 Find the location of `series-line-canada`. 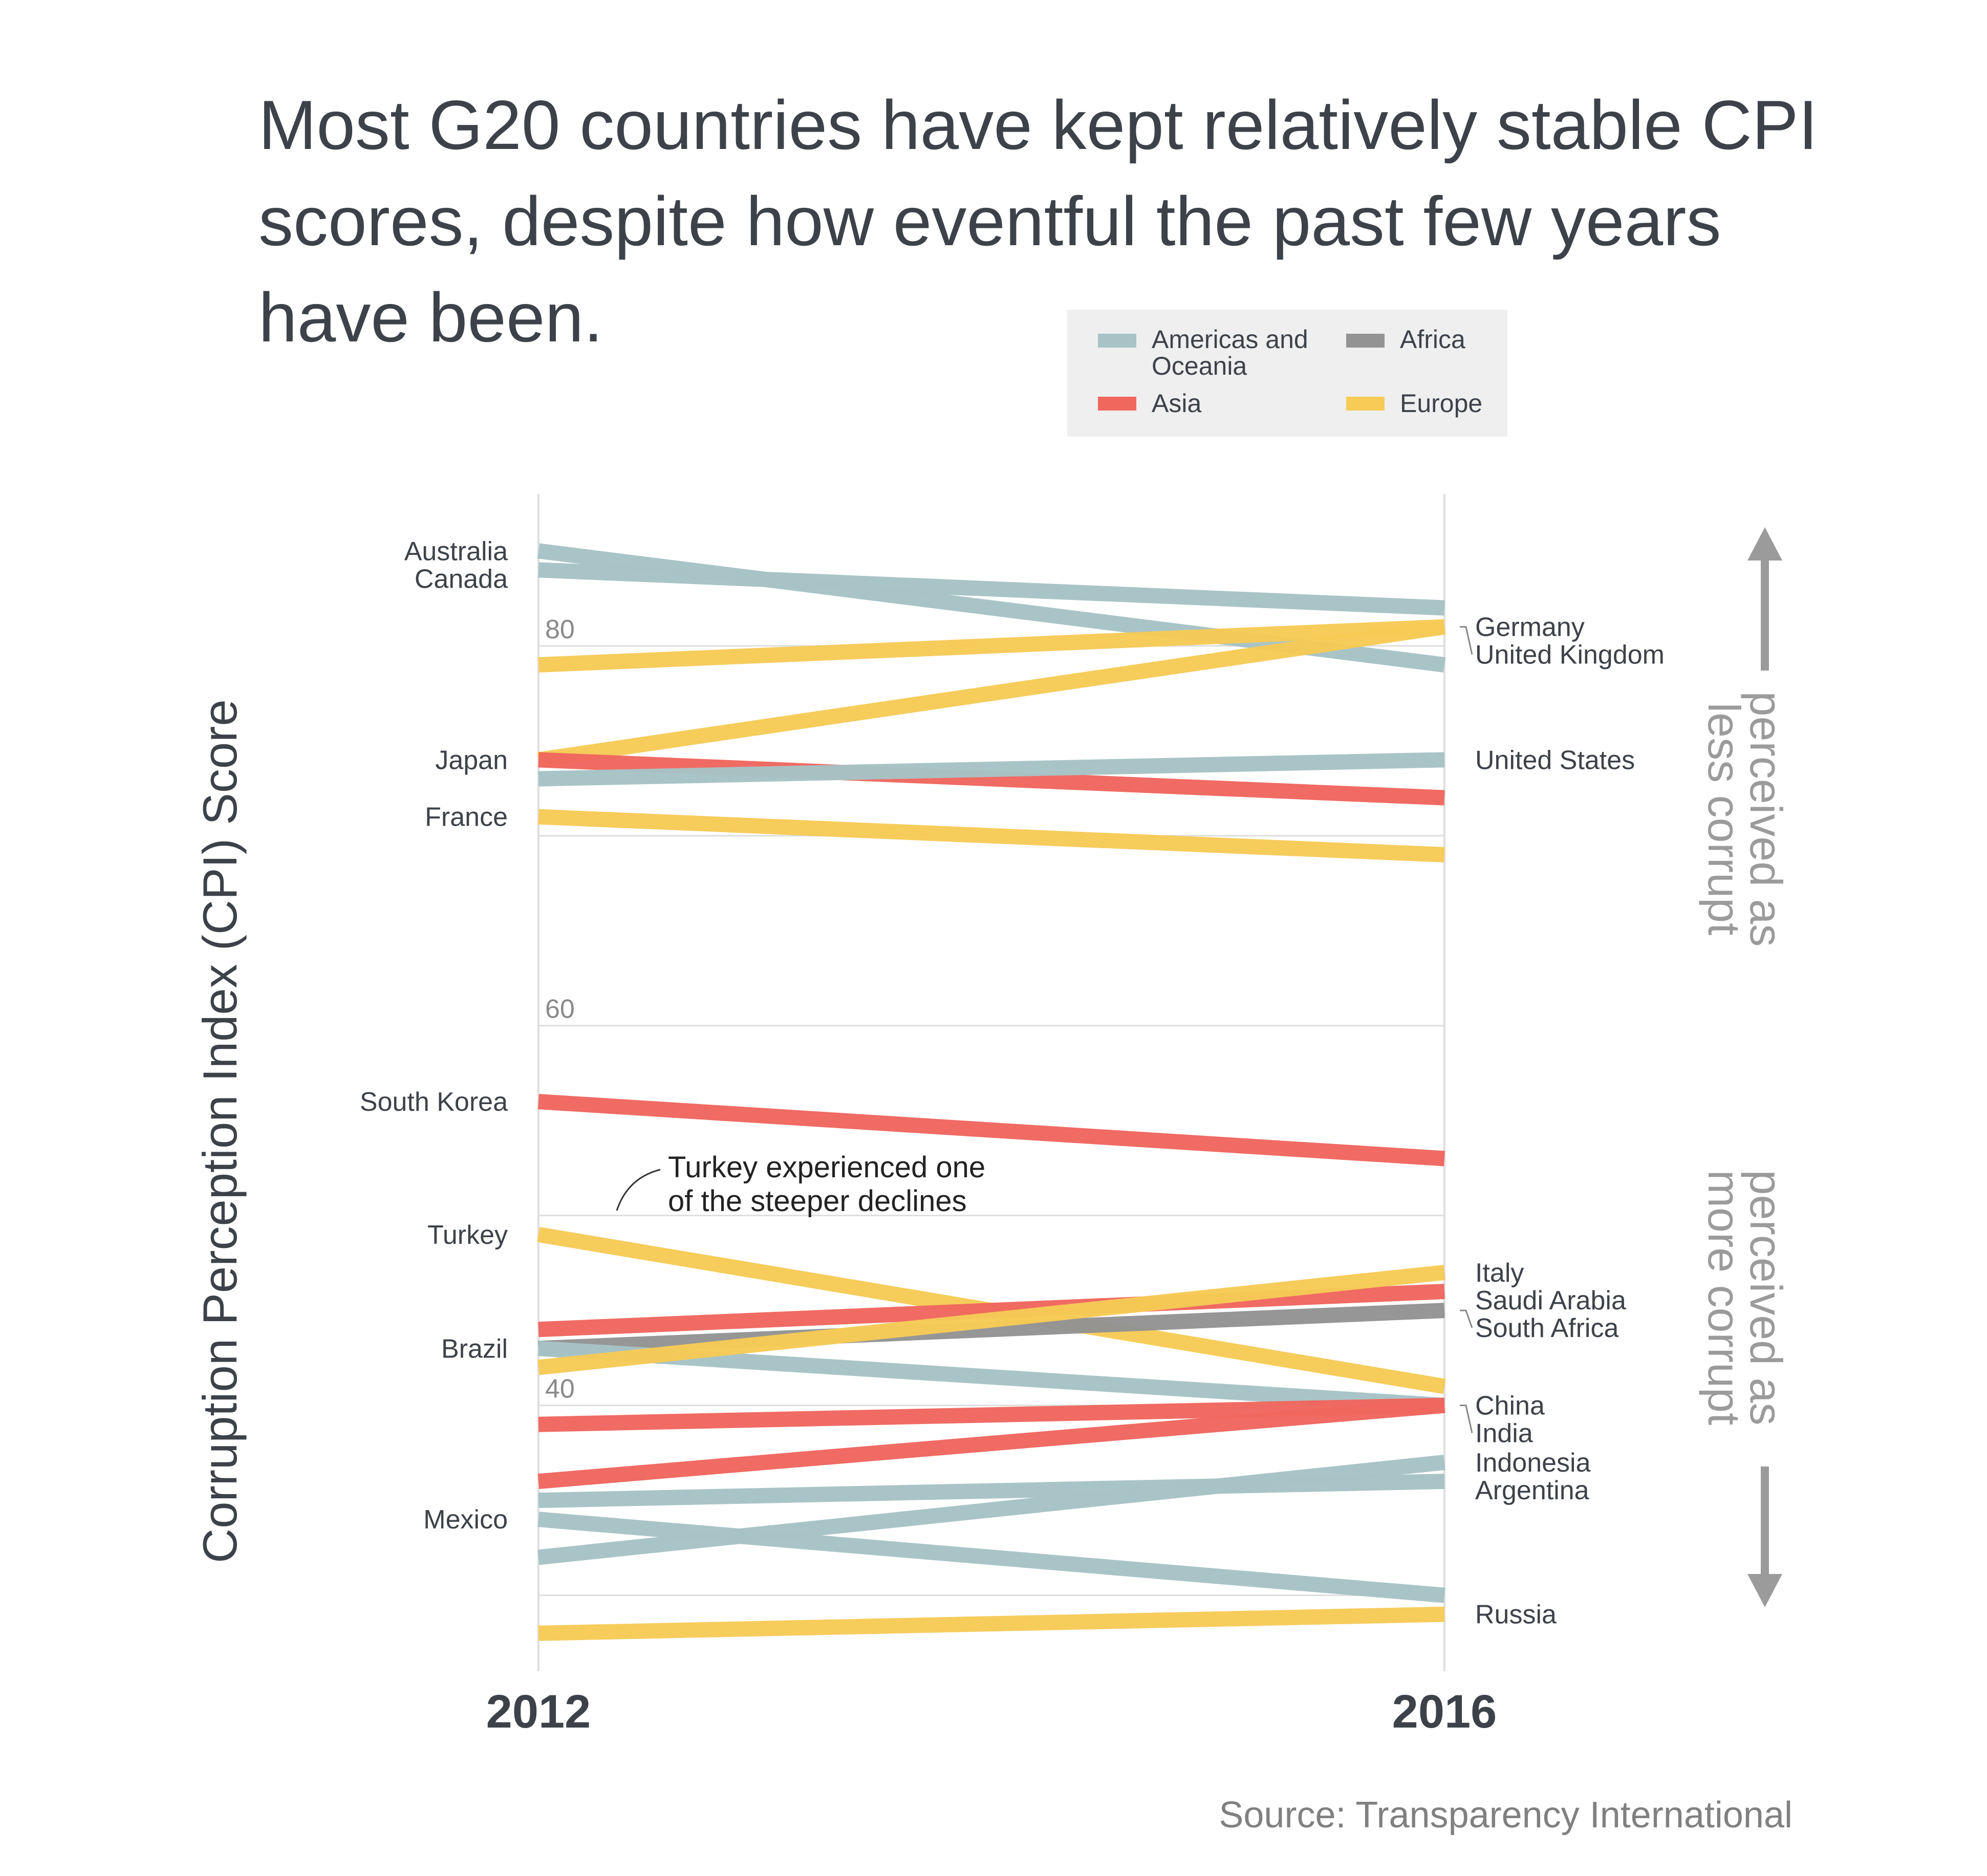

series-line-canada is located at coordinates (991, 589).